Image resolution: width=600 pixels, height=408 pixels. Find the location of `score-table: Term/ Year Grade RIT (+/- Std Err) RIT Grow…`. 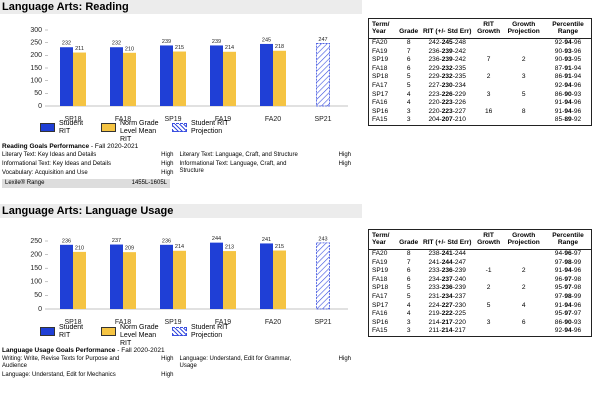

score-table: Term/ Year Grade RIT (+/- Std Err) RIT Grow… is located at coordinates (480, 72).